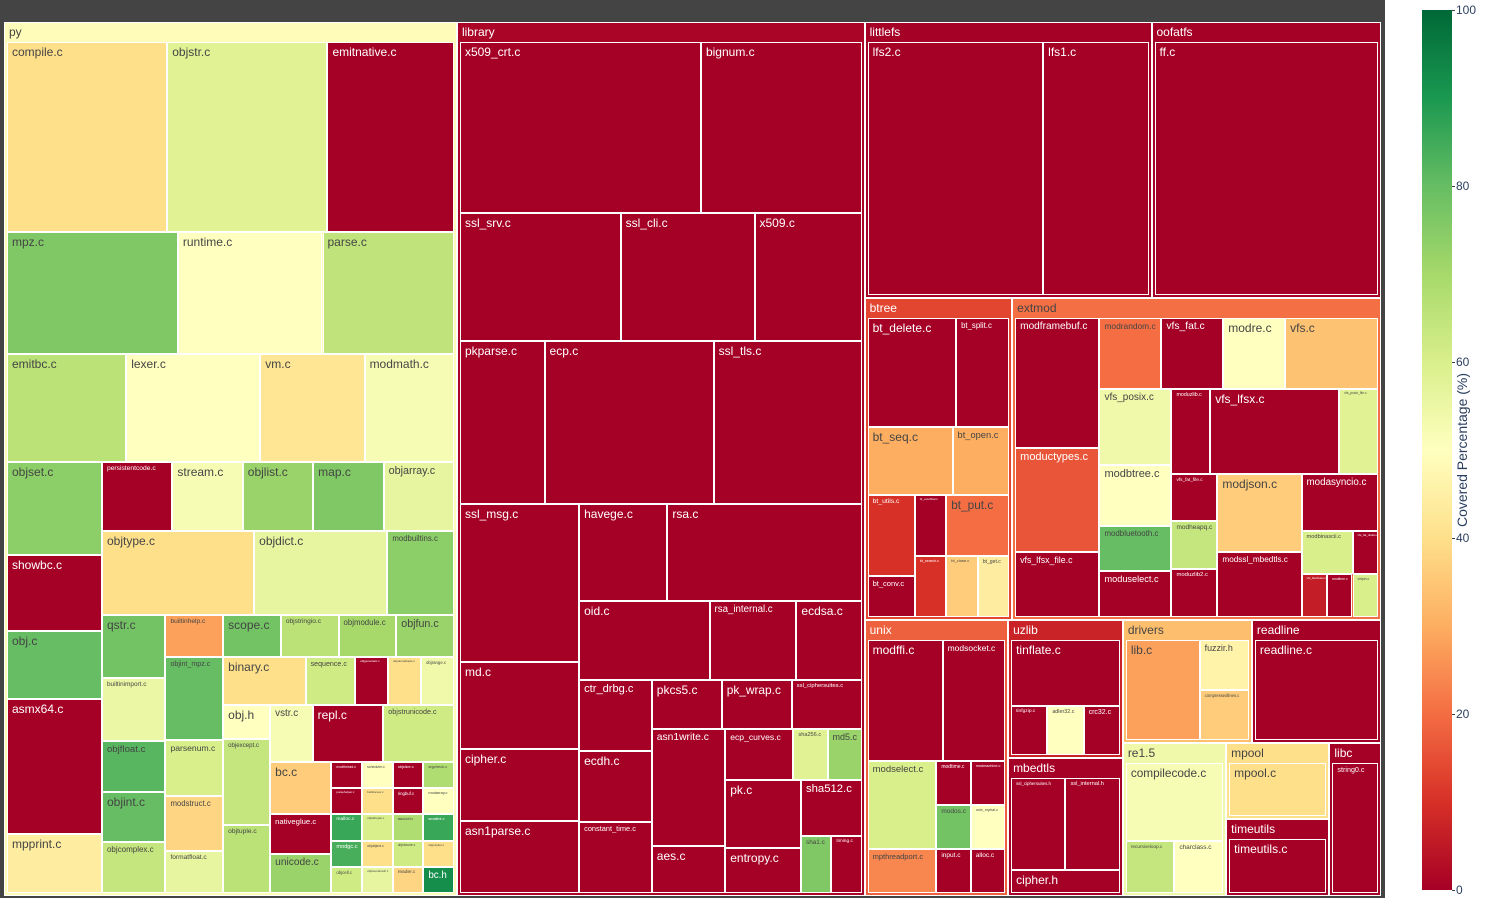 This screenshot has width=1500, height=900. What do you see at coordinates (408, 801) in the screenshot?
I see `file-cell: ringbuf.c` at bounding box center [408, 801].